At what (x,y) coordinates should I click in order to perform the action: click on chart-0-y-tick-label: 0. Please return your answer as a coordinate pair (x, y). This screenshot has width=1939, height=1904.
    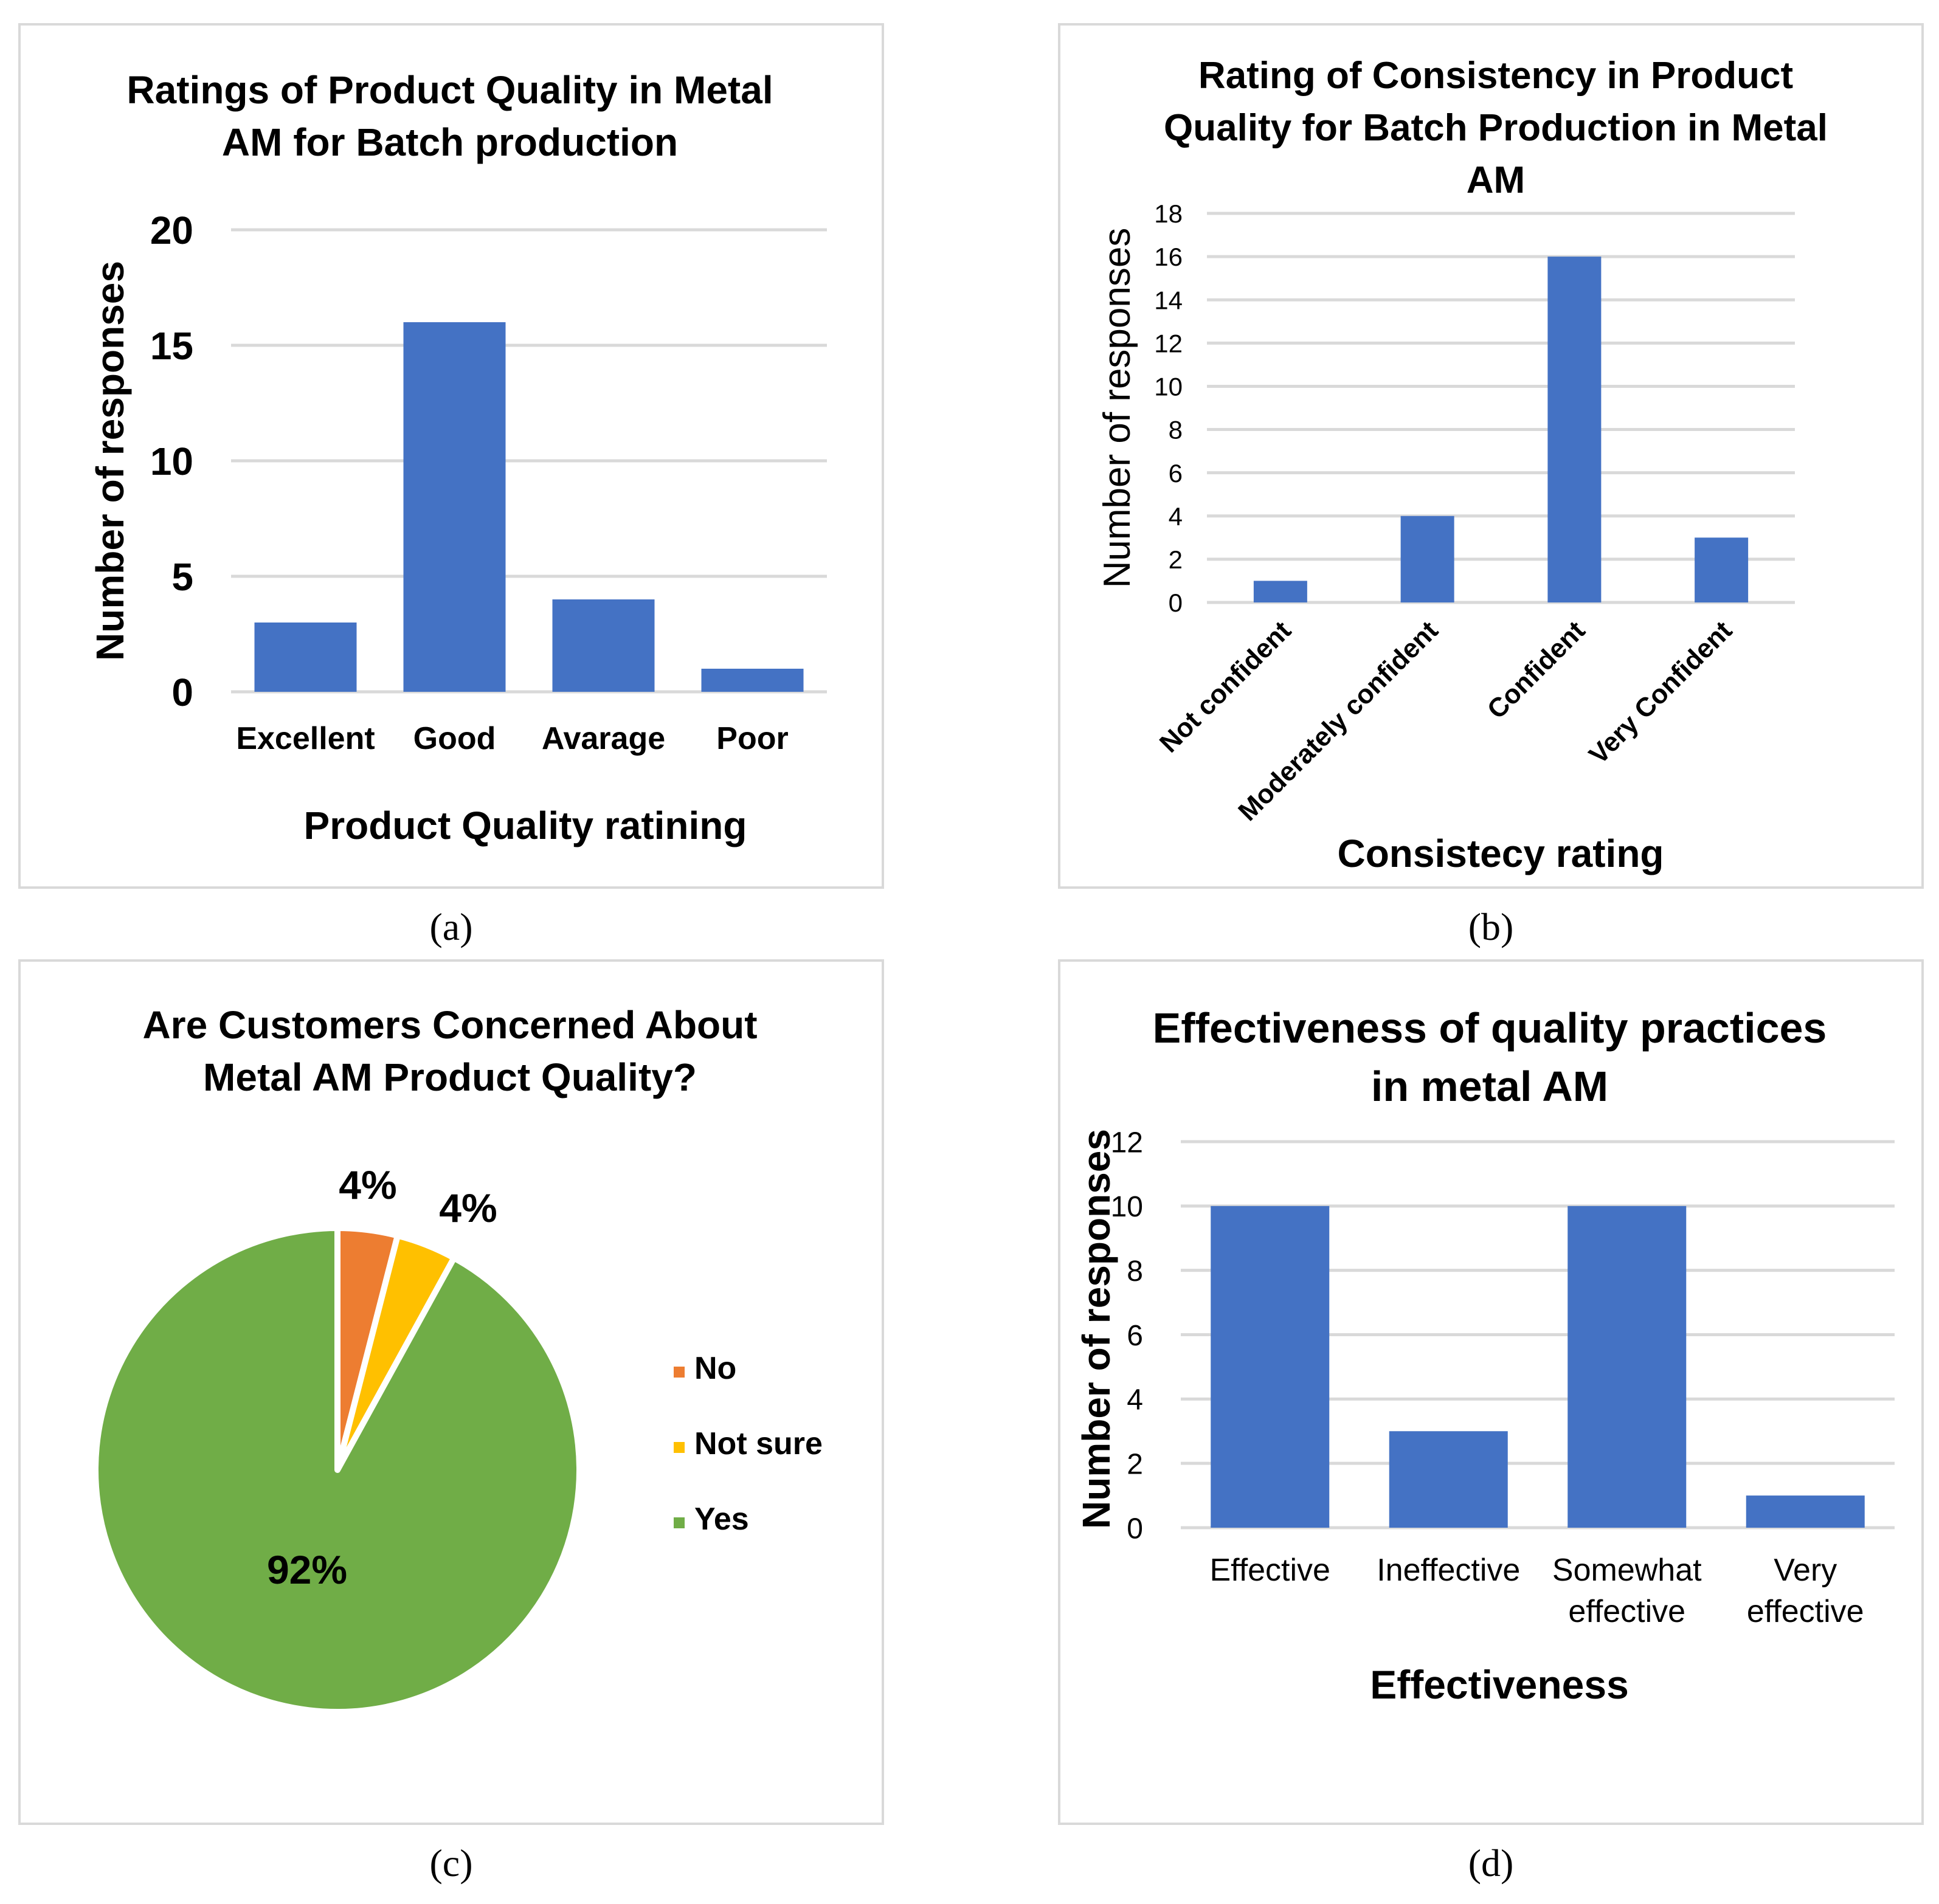
    Looking at the image, I should click on (182, 692).